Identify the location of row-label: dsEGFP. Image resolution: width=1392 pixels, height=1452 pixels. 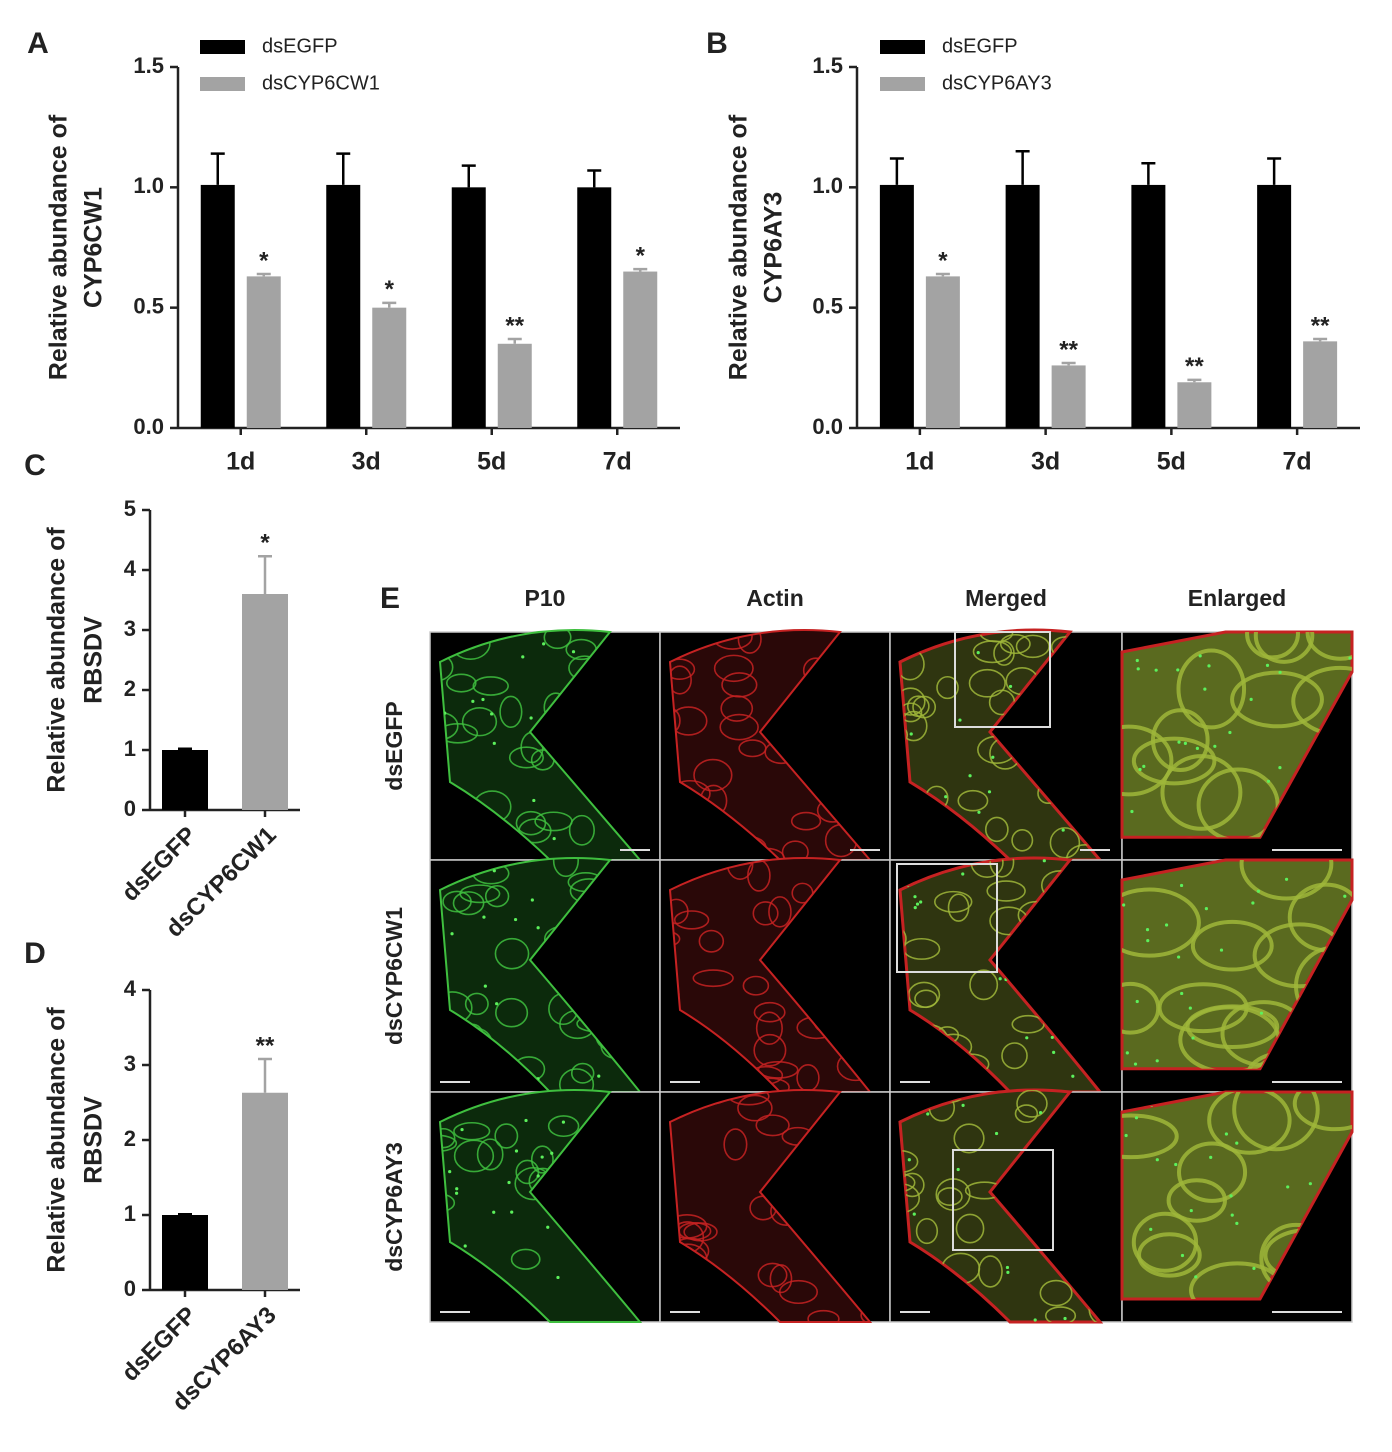
(394, 745).